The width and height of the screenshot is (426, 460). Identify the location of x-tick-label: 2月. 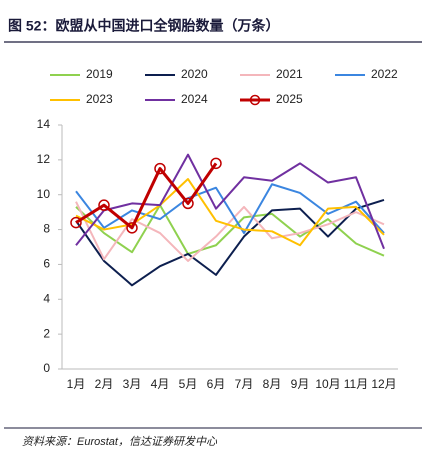
(104, 384).